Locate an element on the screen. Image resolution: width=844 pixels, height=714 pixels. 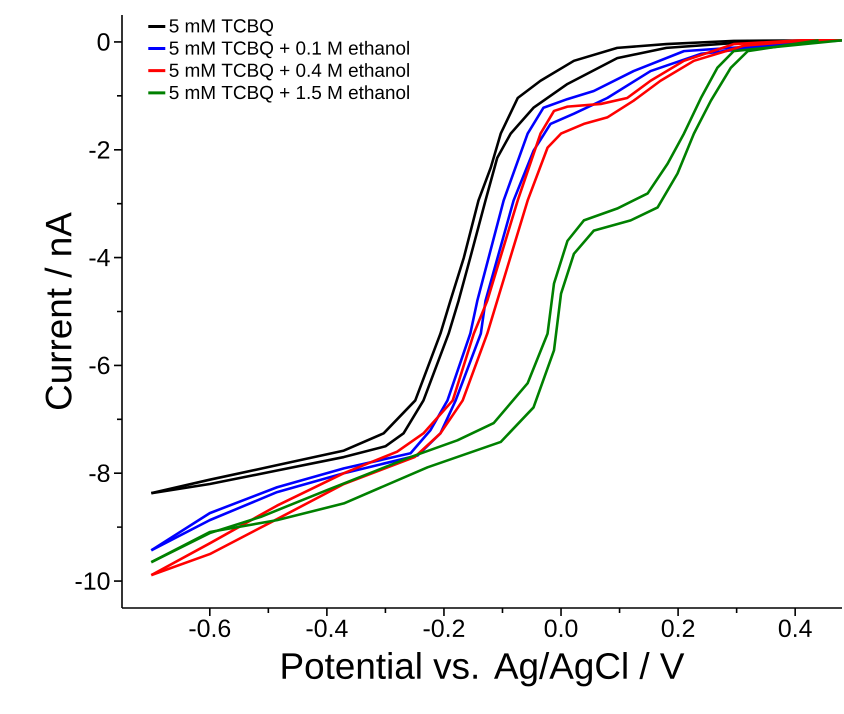
y-tick-label: 0 is located at coordinates (104, 42).